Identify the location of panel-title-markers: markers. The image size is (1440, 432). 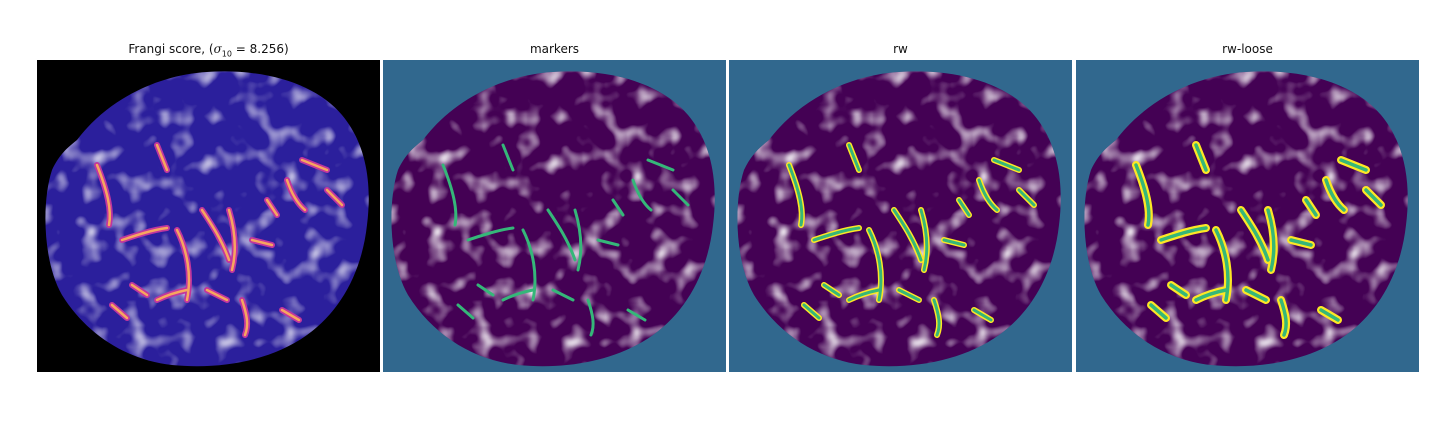
(554, 49).